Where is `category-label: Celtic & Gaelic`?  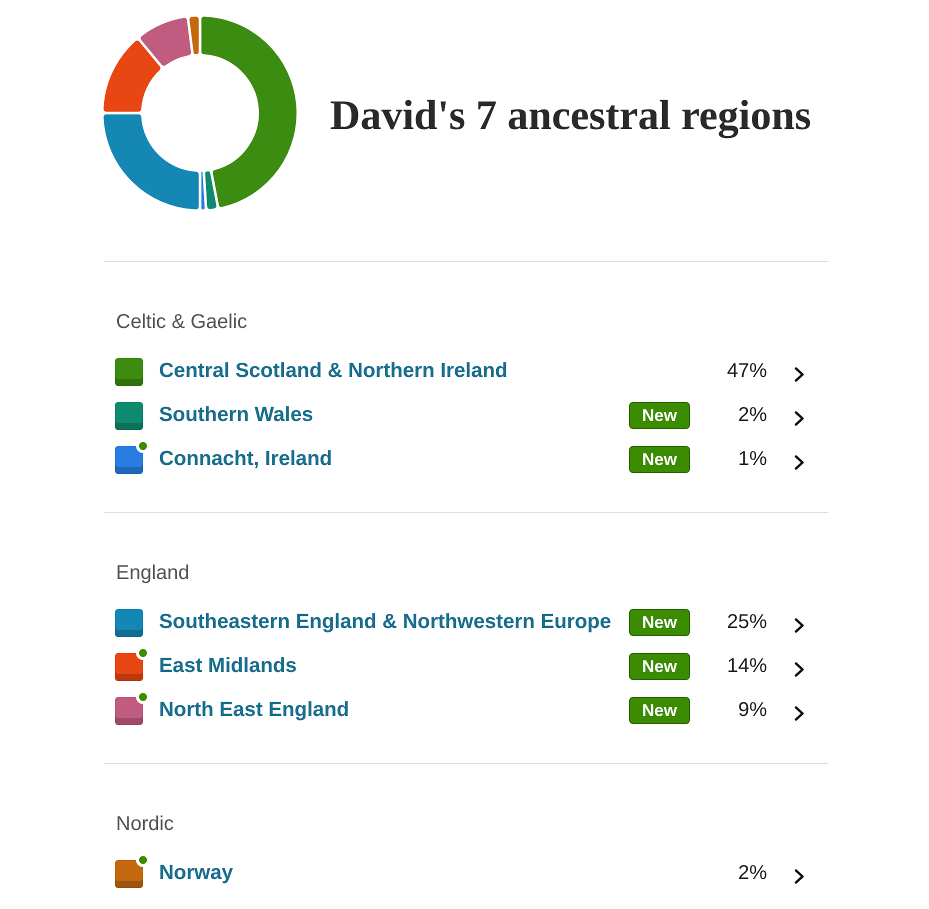 category-label: Celtic & Gaelic is located at coordinates (182, 322).